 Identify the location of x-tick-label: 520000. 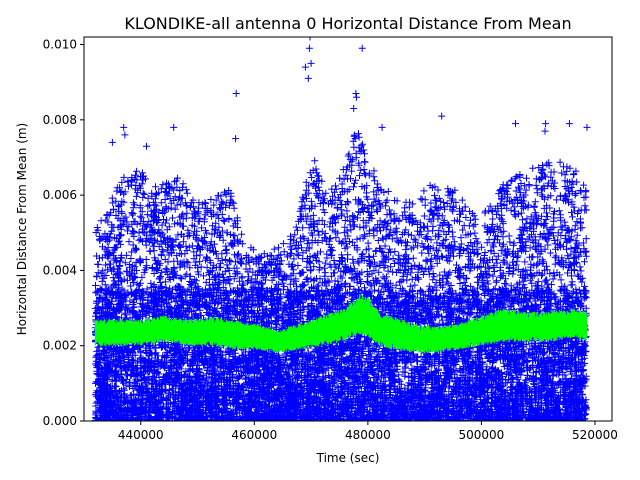
(595, 435).